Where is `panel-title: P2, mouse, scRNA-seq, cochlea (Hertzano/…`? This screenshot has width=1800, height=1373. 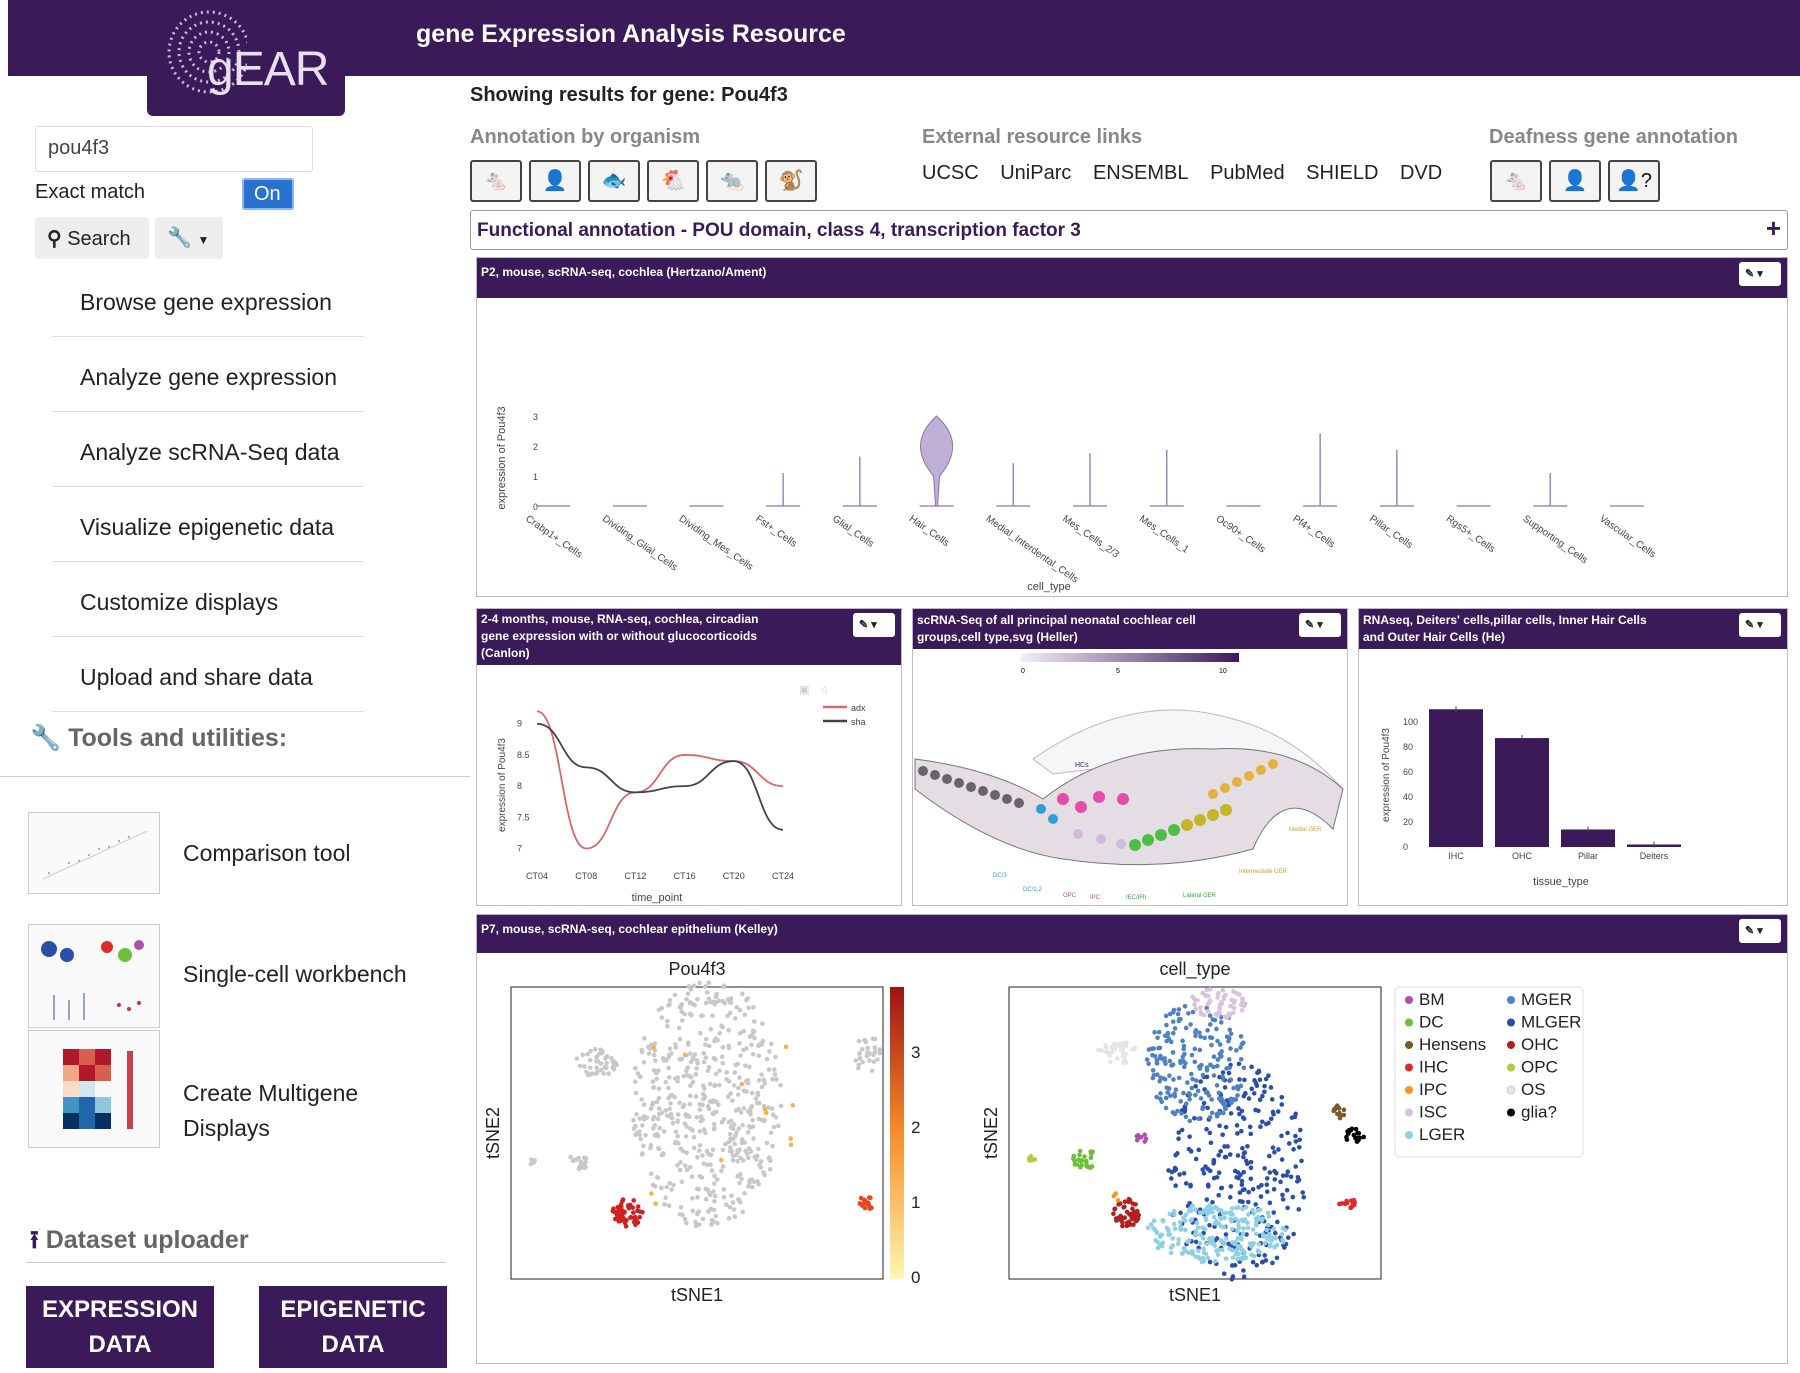
panel-title: P2, mouse, scRNA-seq, cochlea (Hertzano/… is located at coordinates (624, 272).